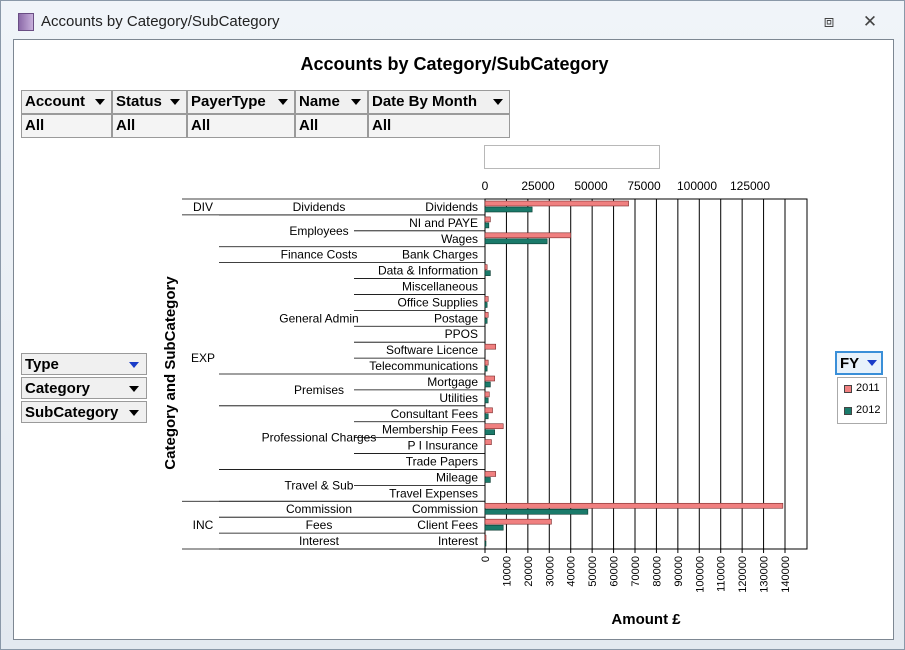 The height and width of the screenshot is (650, 905). I want to click on chart-title: Accounts by Category/SubCategory, so click(454, 64).